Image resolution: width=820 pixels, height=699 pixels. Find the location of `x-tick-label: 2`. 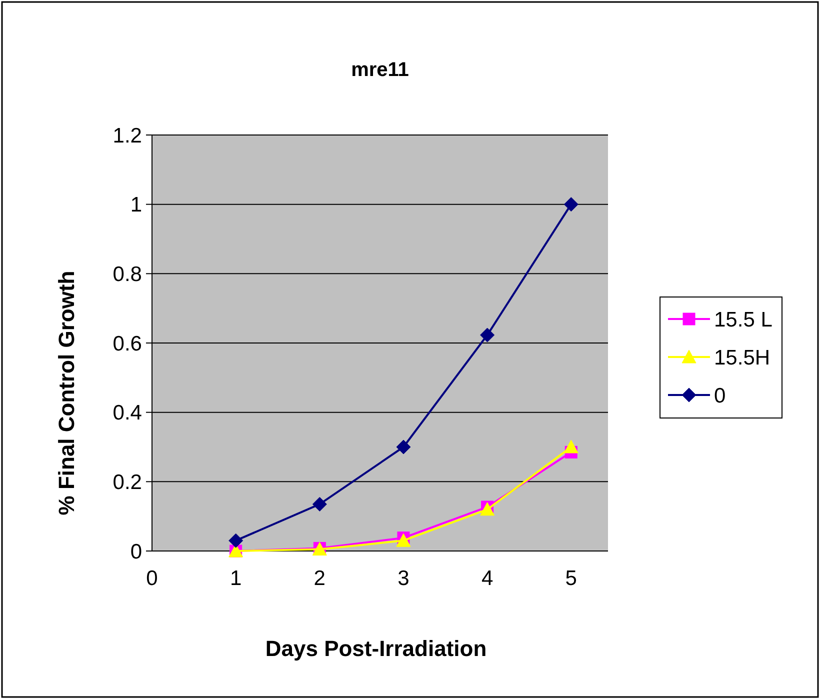

x-tick-label: 2 is located at coordinates (320, 578).